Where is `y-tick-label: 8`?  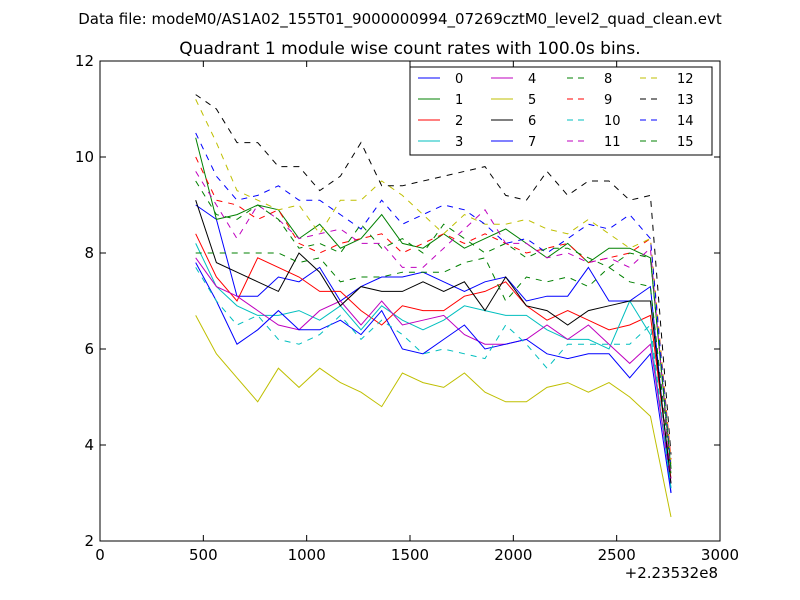
y-tick-label: 8 is located at coordinates (89, 253).